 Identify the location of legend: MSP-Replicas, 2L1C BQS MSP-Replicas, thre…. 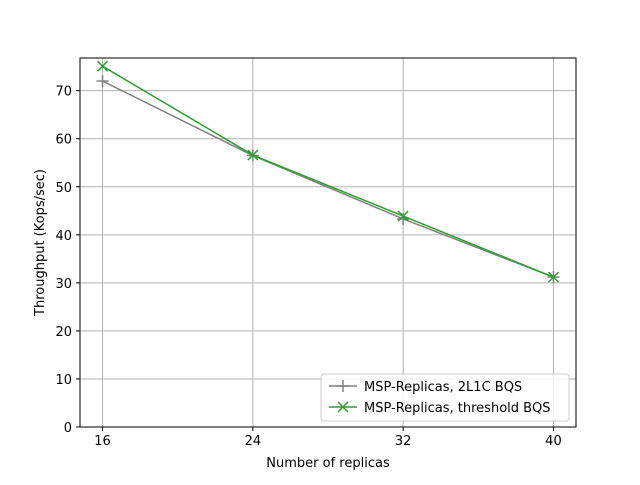
(445, 397).